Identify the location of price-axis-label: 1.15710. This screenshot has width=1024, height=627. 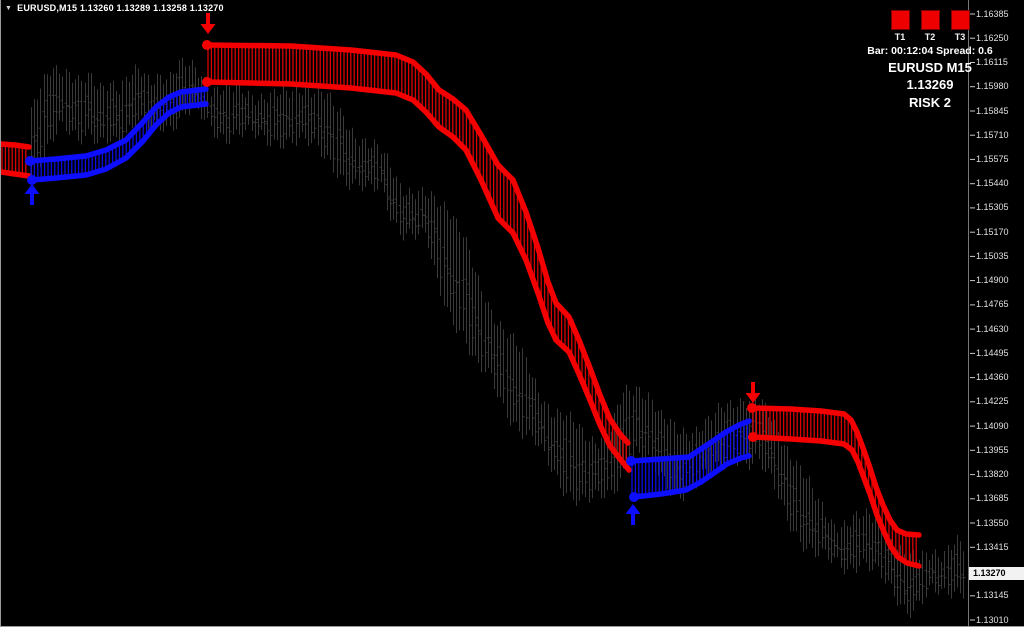
(992, 134).